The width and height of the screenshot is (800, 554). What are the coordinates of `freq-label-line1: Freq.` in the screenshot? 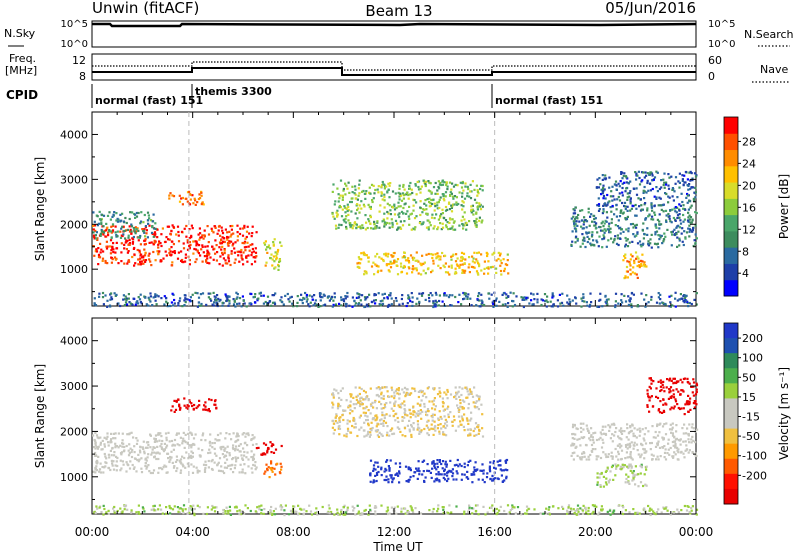 It's located at (22, 58).